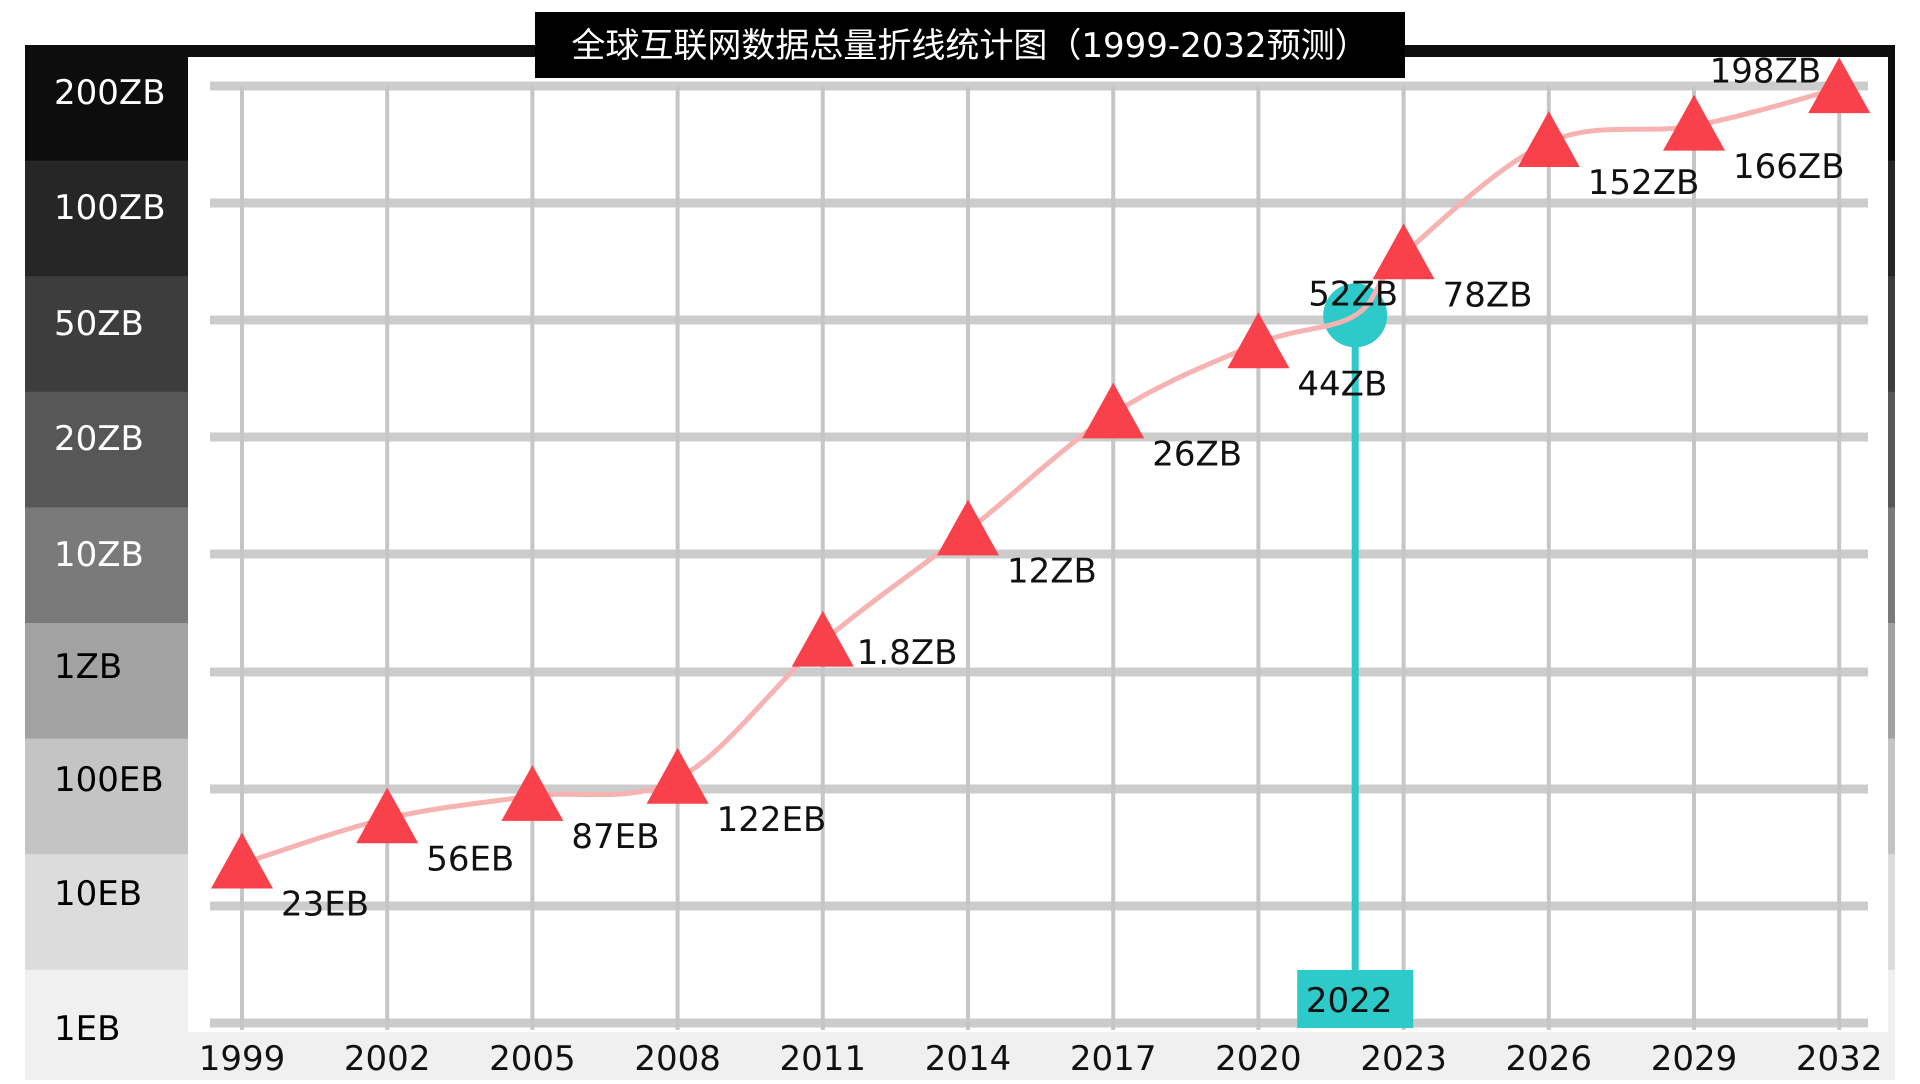 This screenshot has width=1920, height=1084. What do you see at coordinates (1789, 167) in the screenshot?
I see `data-label: 166ZB` at bounding box center [1789, 167].